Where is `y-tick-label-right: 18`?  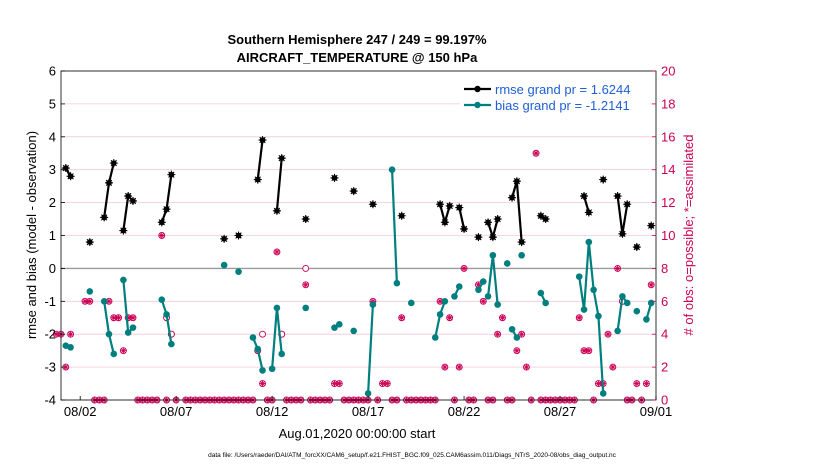 y-tick-label-right: 18 is located at coordinates (668, 103).